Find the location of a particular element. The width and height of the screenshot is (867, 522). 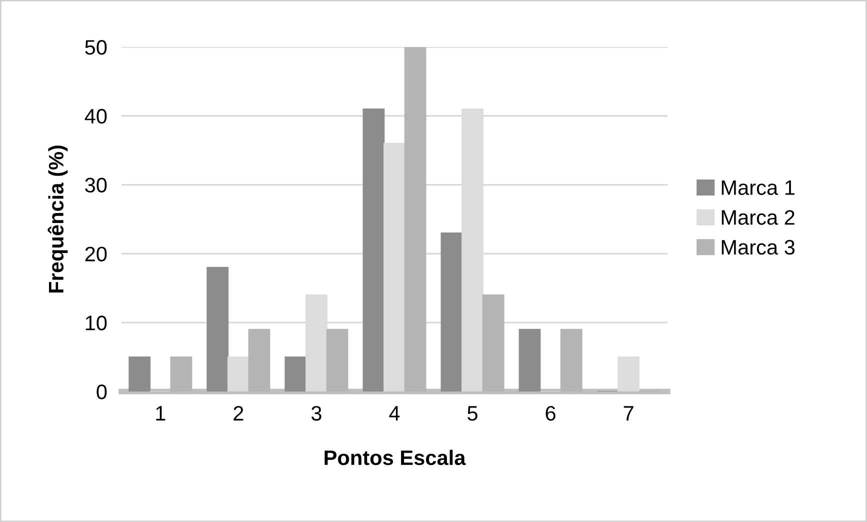

x-axis-title: Pontos Escala is located at coordinates (395, 458).